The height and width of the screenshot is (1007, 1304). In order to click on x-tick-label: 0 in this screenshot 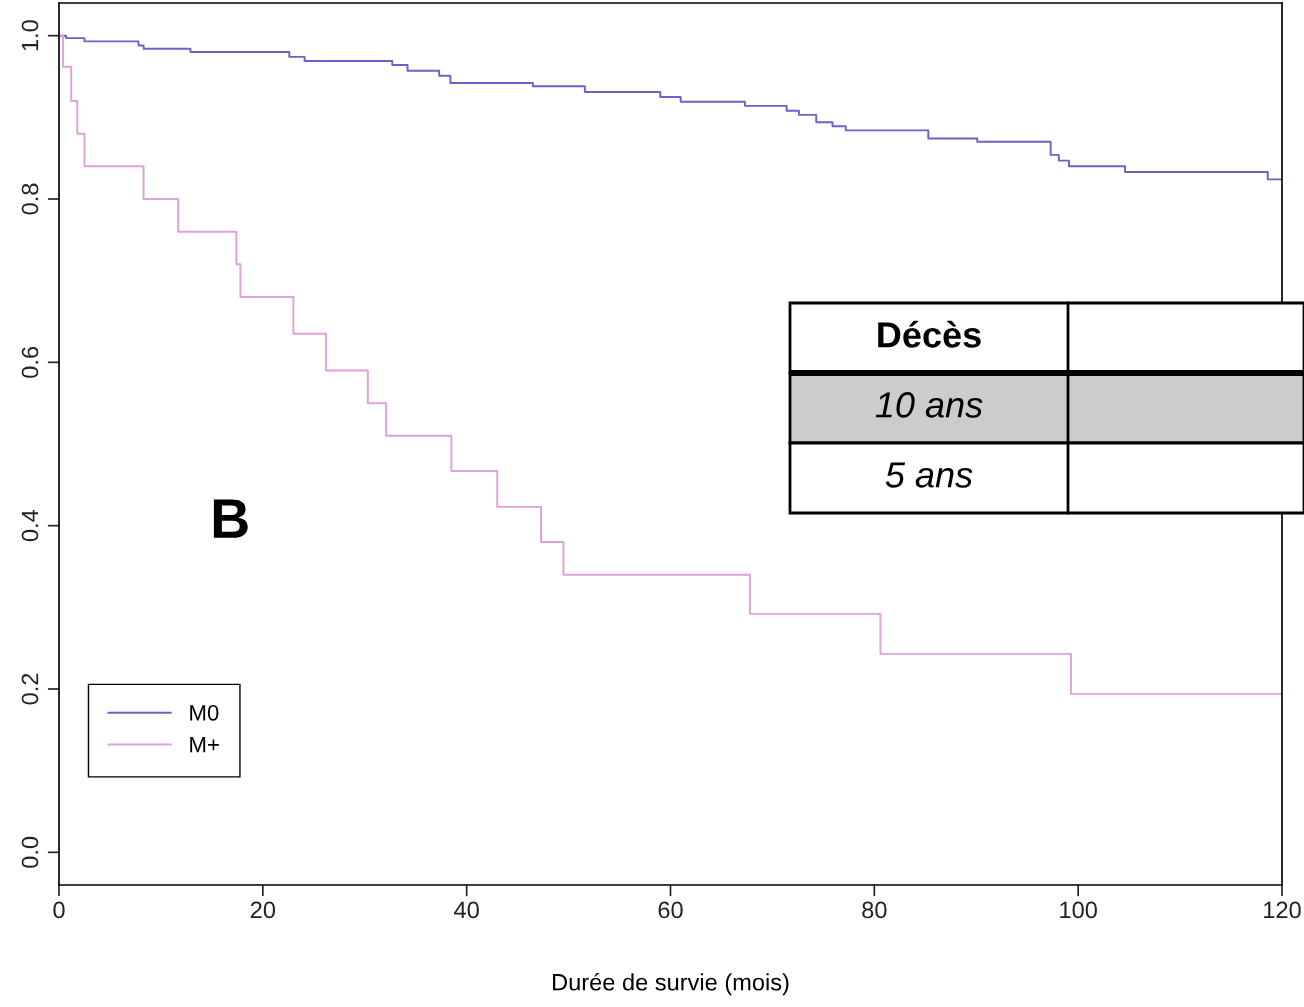, I will do `click(59, 910)`.